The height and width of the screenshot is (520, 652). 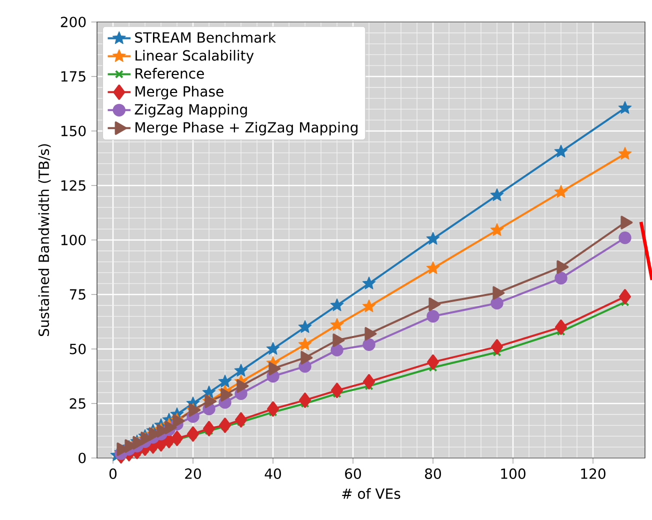 I want to click on legend-label: Merge Phase + ZigZag Mapping, so click(x=247, y=129).